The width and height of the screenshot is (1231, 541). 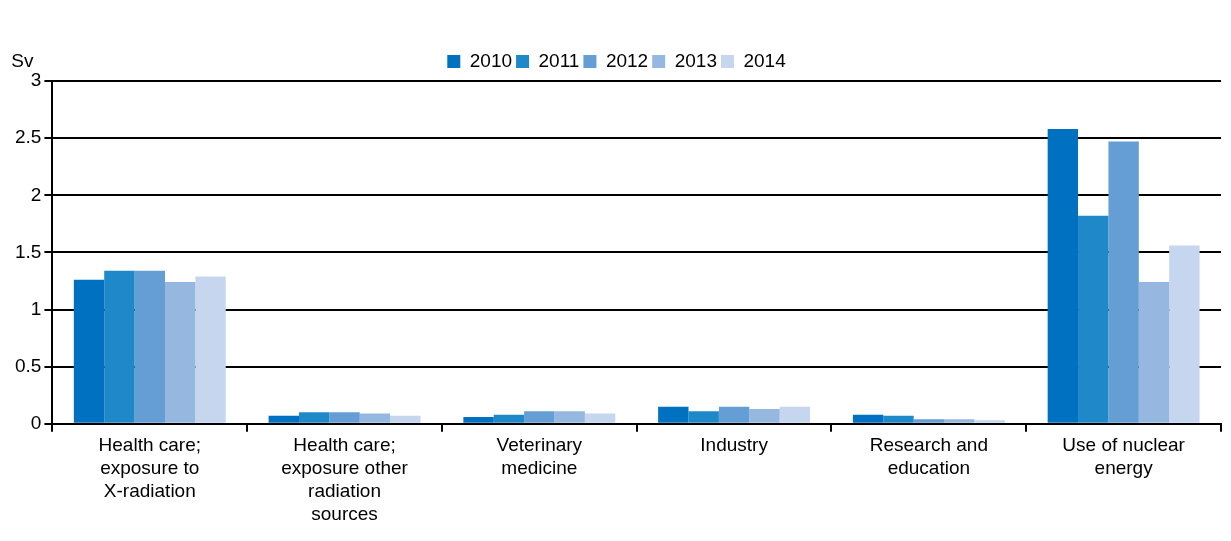 What do you see at coordinates (627, 60) in the screenshot?
I see `legend-label: 2012` at bounding box center [627, 60].